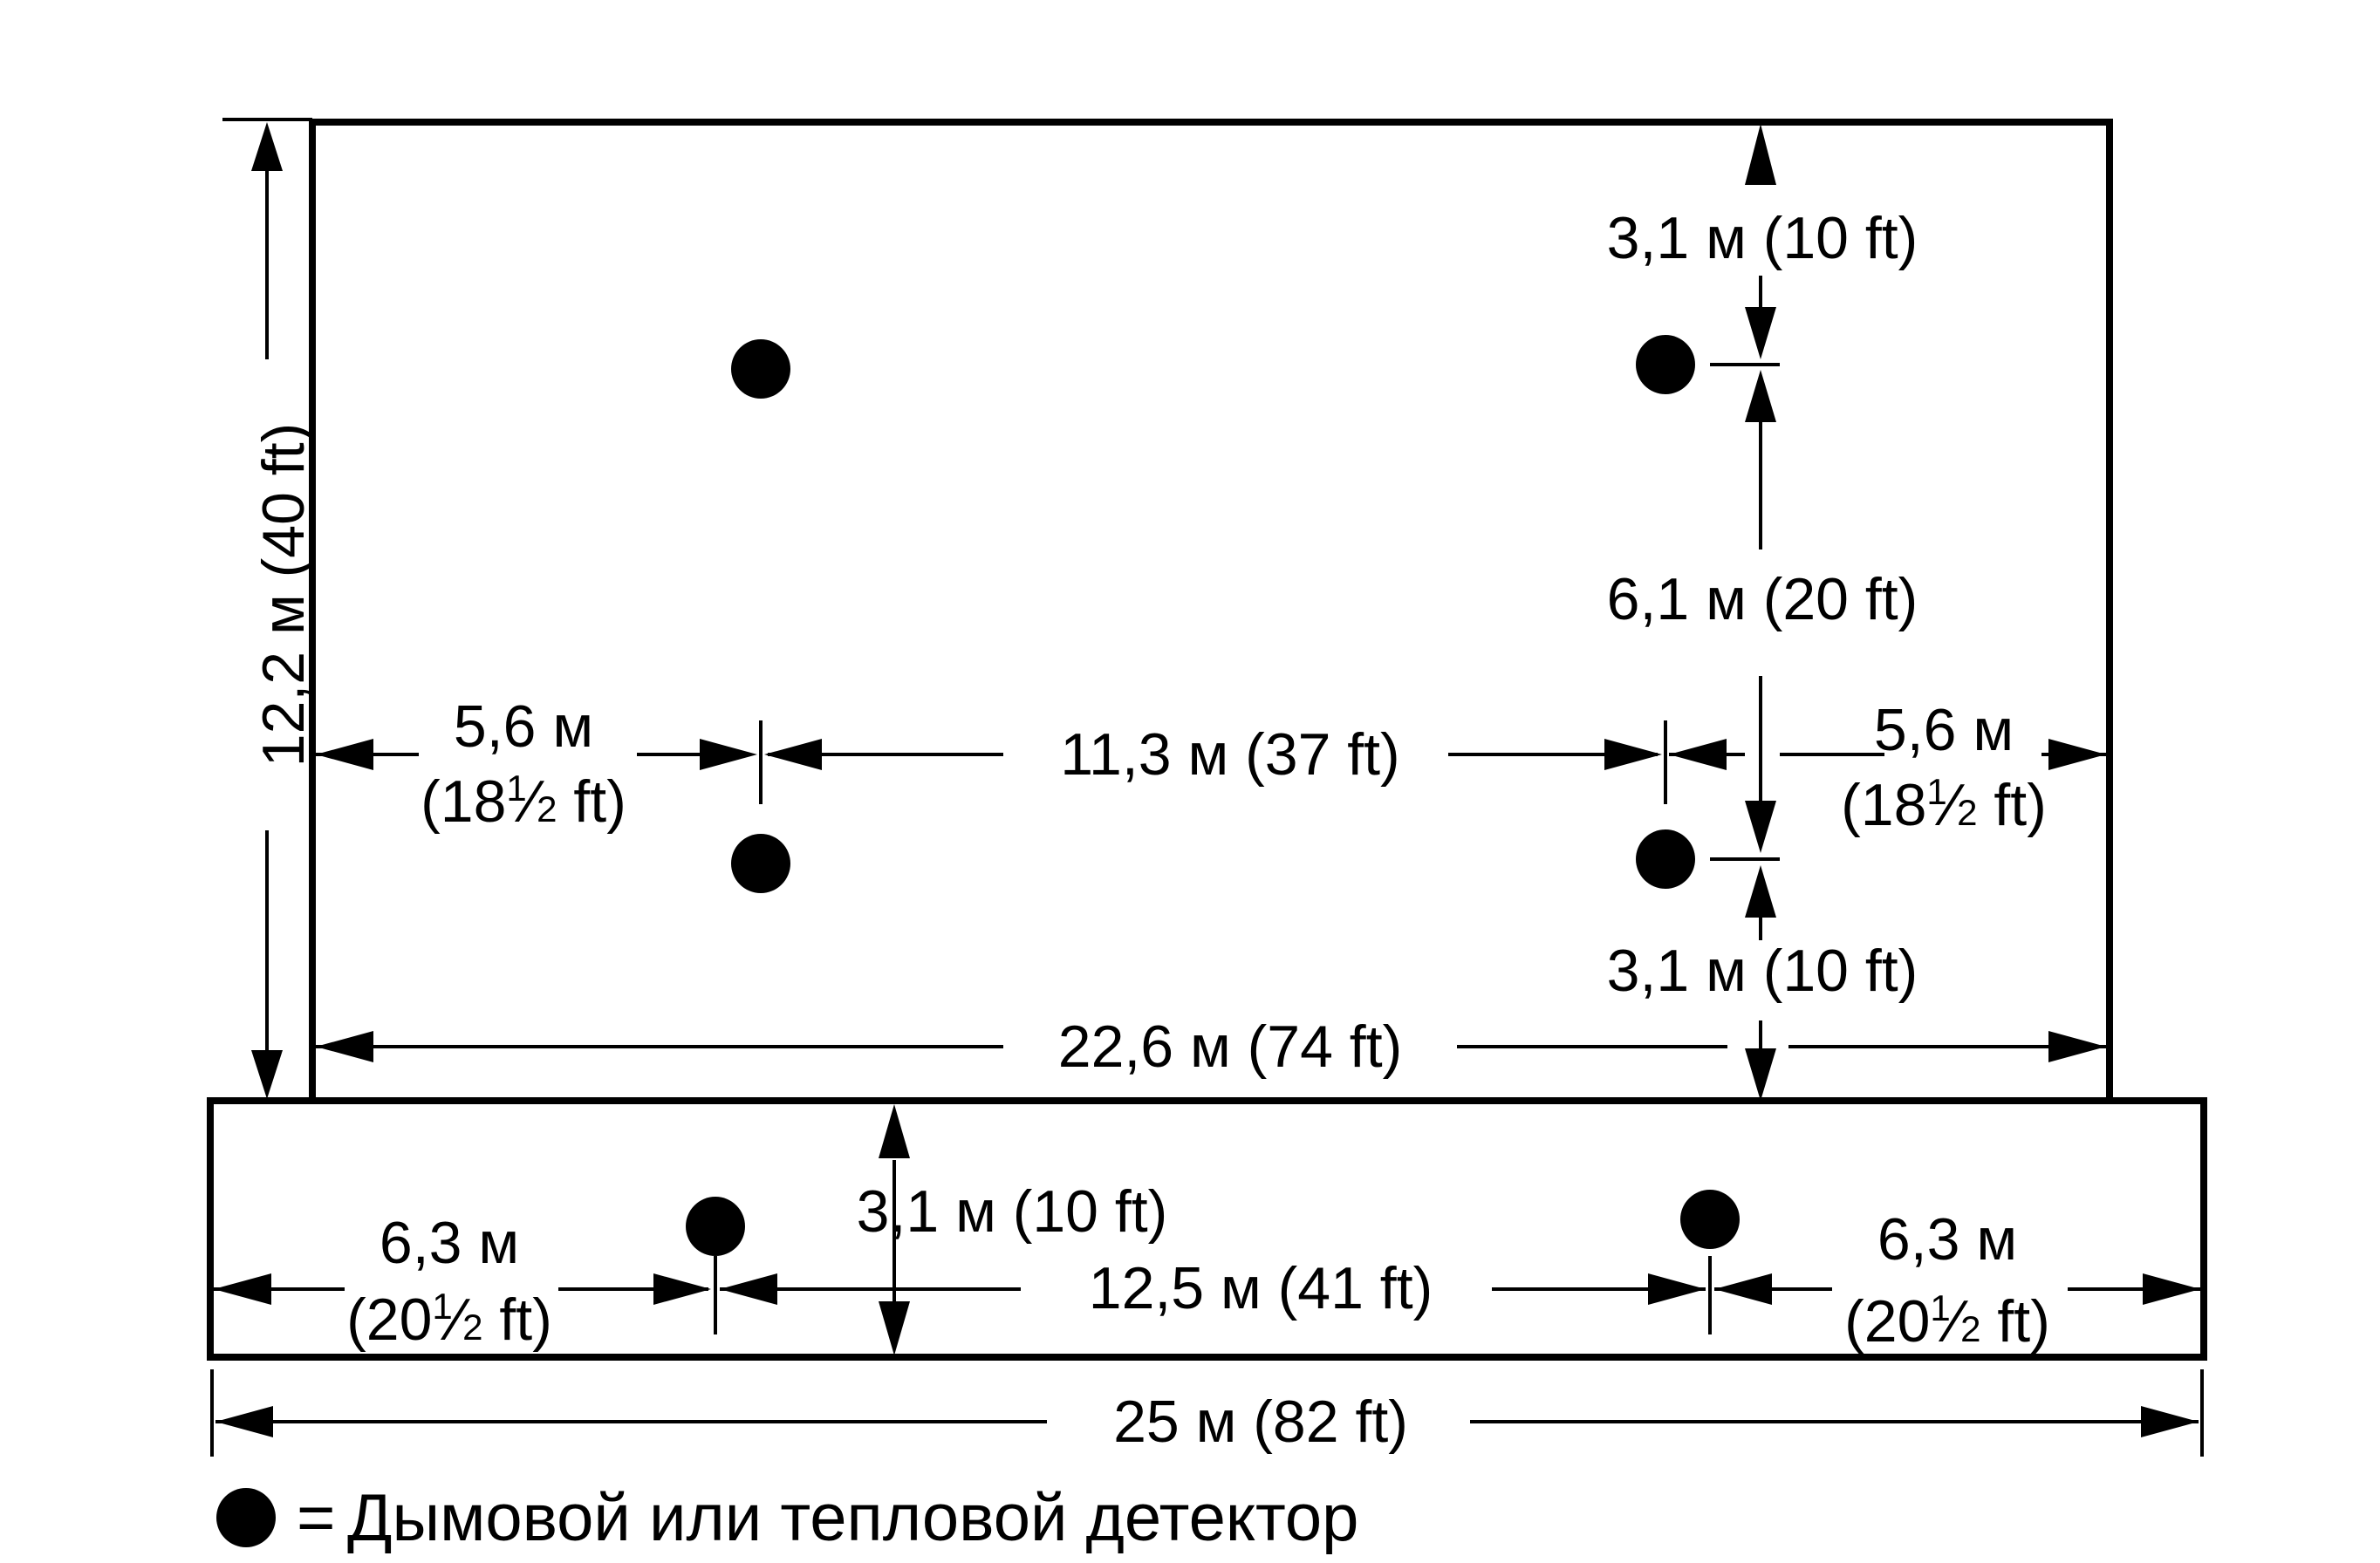 The image size is (2380, 1563). What do you see at coordinates (1230, 1047) in the screenshot?
I see `upper-width-label: 22,6 м (74 ft)` at bounding box center [1230, 1047].